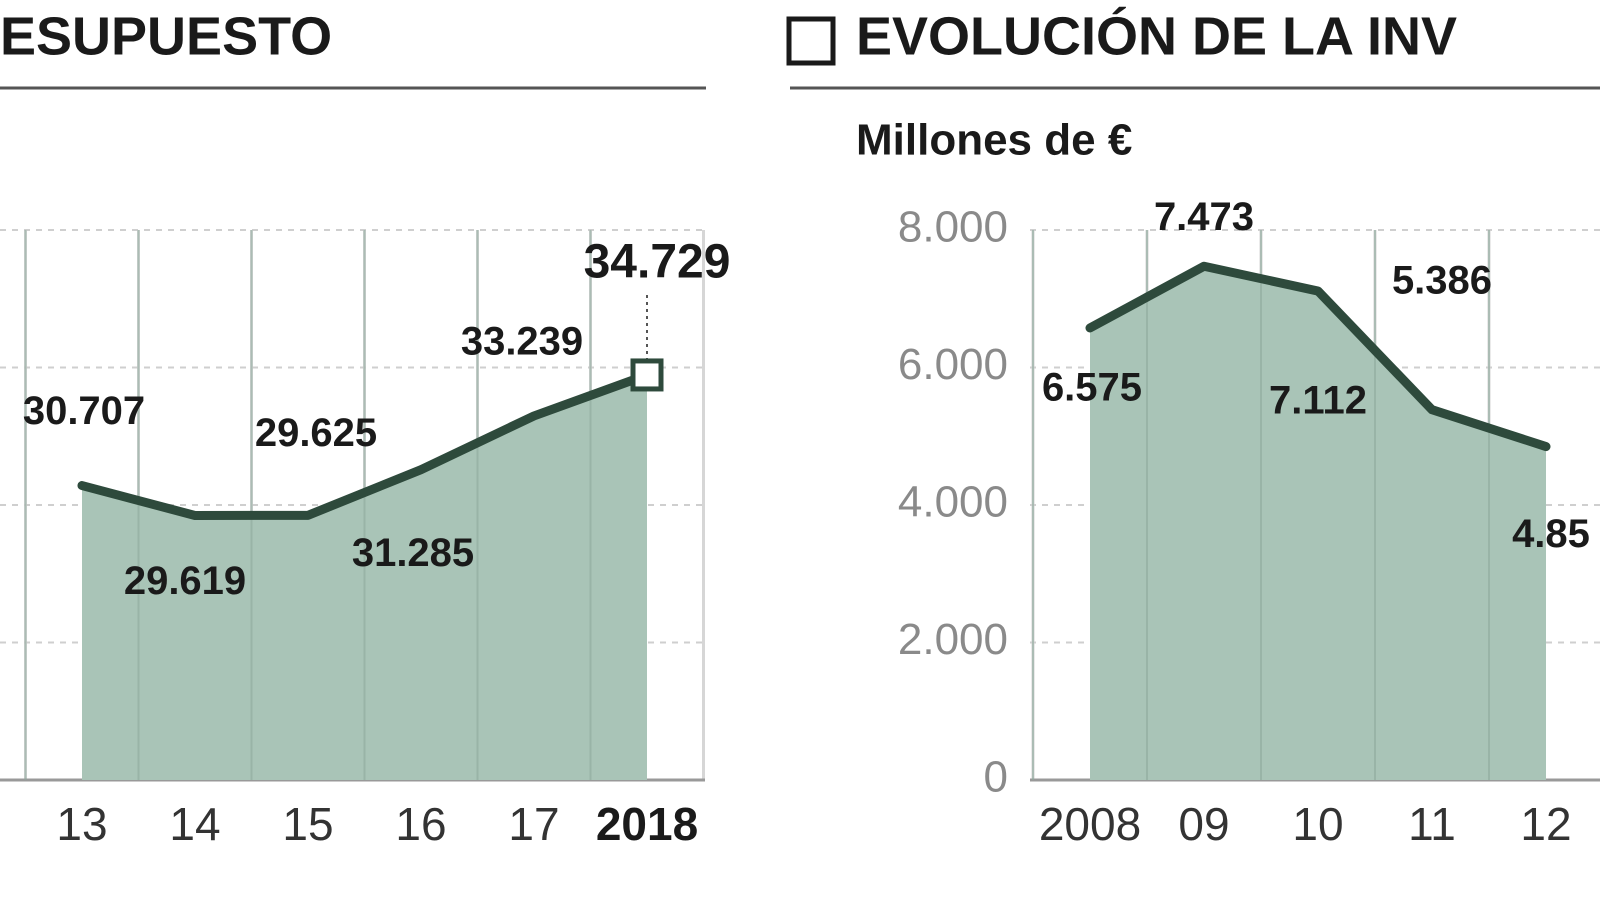 Image resolution: width=1600 pixels, height=900 pixels. What do you see at coordinates (953, 364) in the screenshot?
I see `y-tick-label: 6.000` at bounding box center [953, 364].